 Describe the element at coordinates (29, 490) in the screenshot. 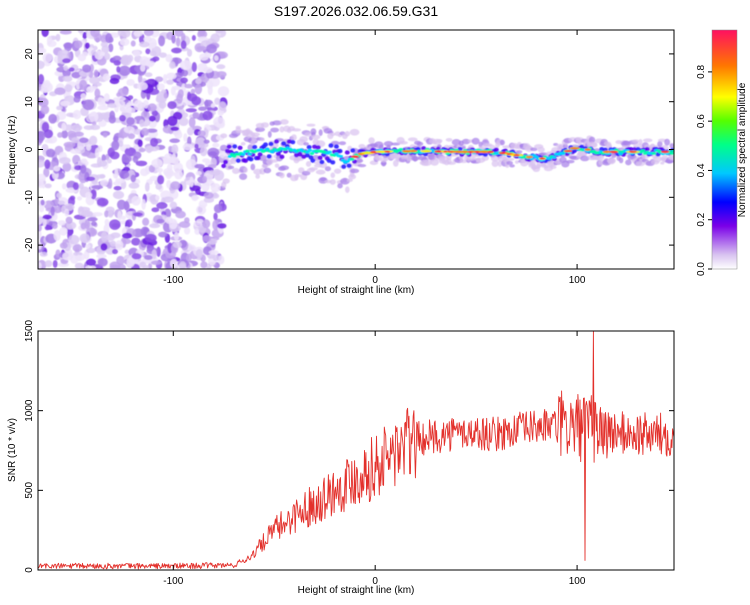

I see `snr-y-tick-label: 500` at that location.